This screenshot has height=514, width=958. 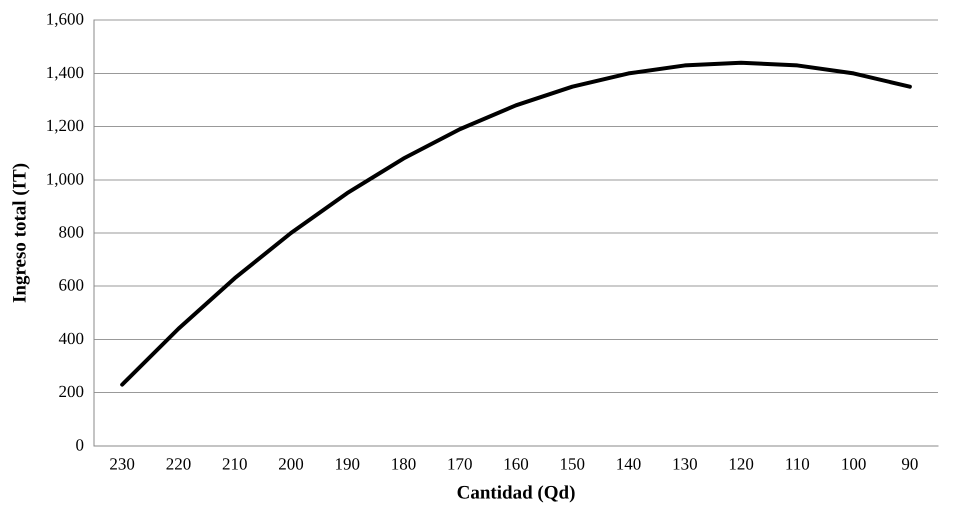 What do you see at coordinates (291, 464) in the screenshot?
I see `x-tick-label: 200` at bounding box center [291, 464].